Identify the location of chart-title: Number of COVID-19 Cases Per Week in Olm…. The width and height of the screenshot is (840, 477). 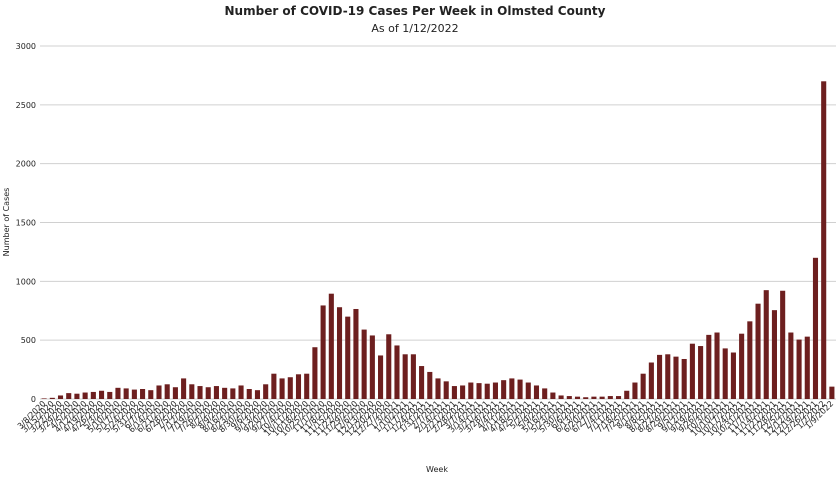
(415, 11).